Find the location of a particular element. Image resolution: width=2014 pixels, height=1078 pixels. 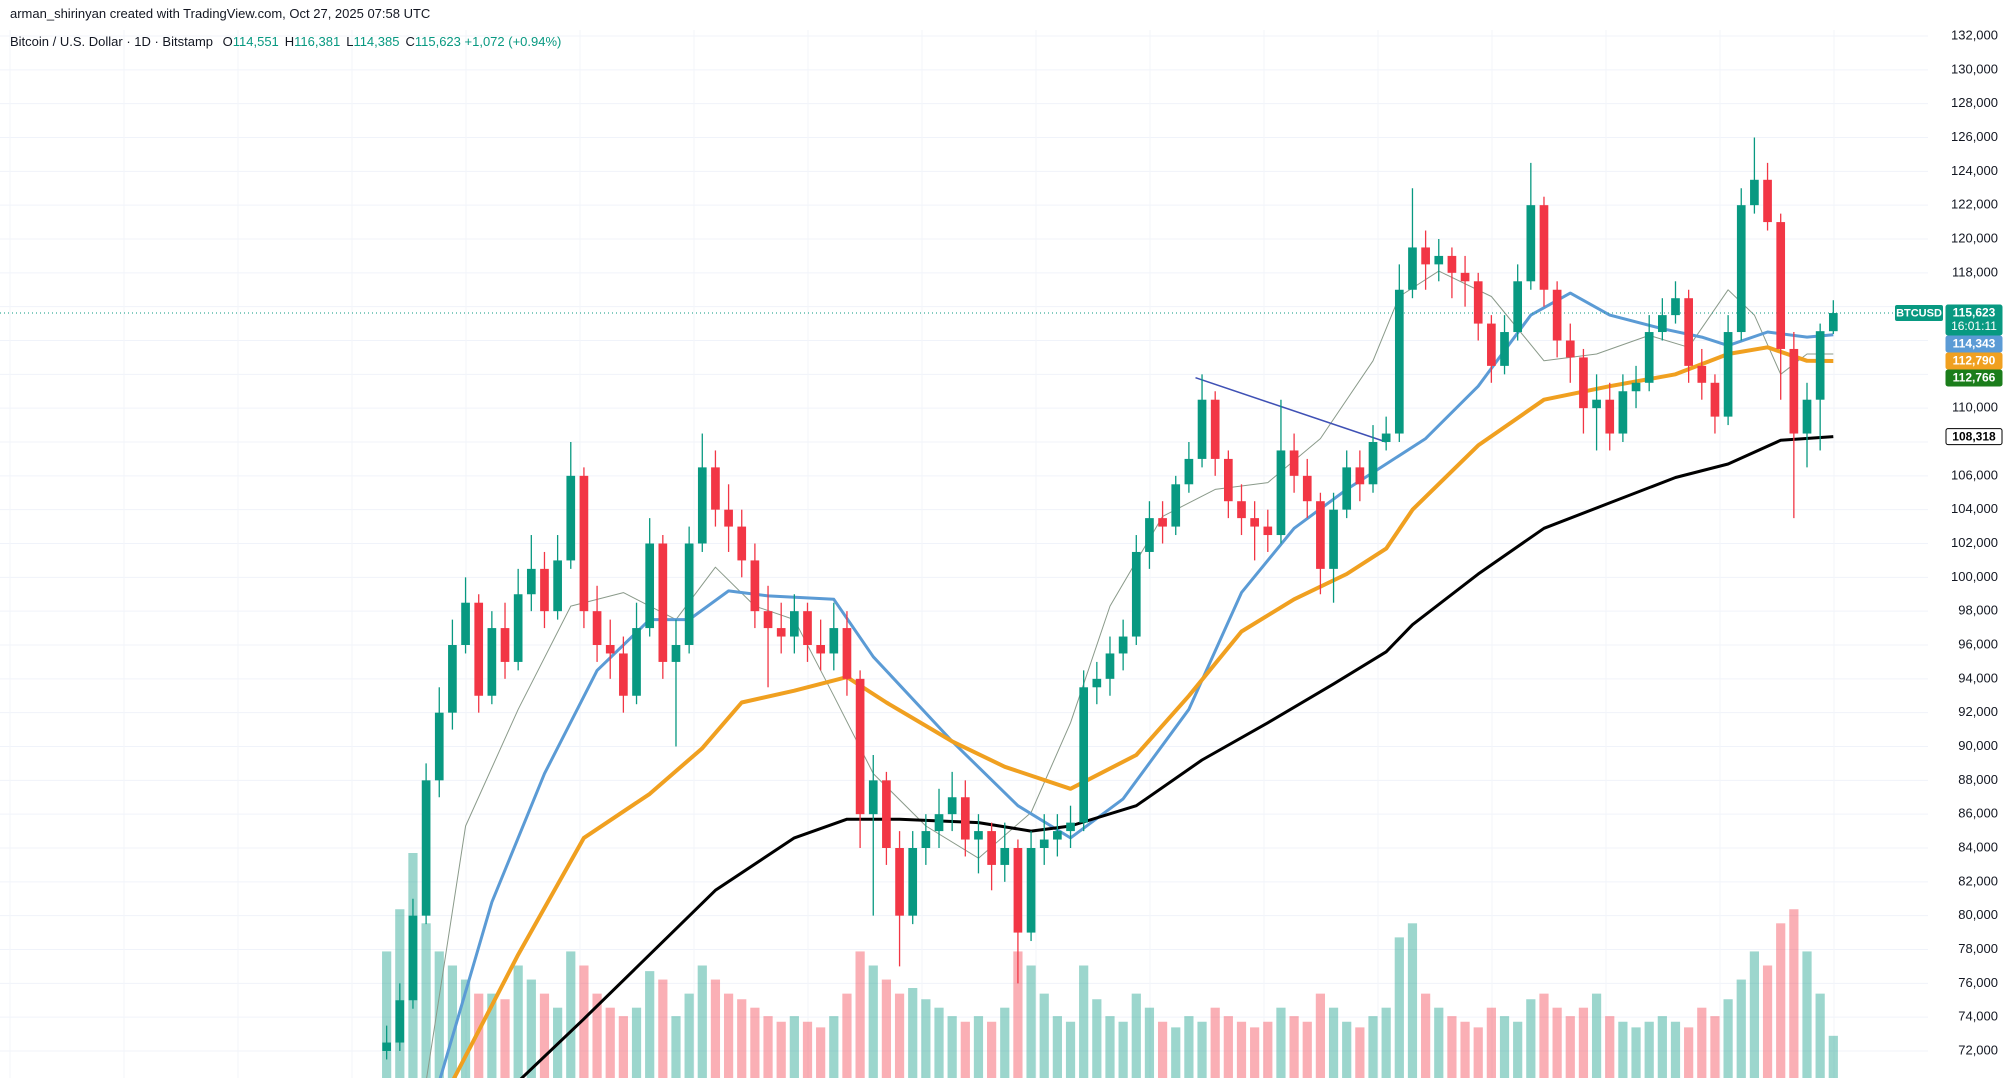

y-tick-label: 92,000 is located at coordinates (1978, 711).